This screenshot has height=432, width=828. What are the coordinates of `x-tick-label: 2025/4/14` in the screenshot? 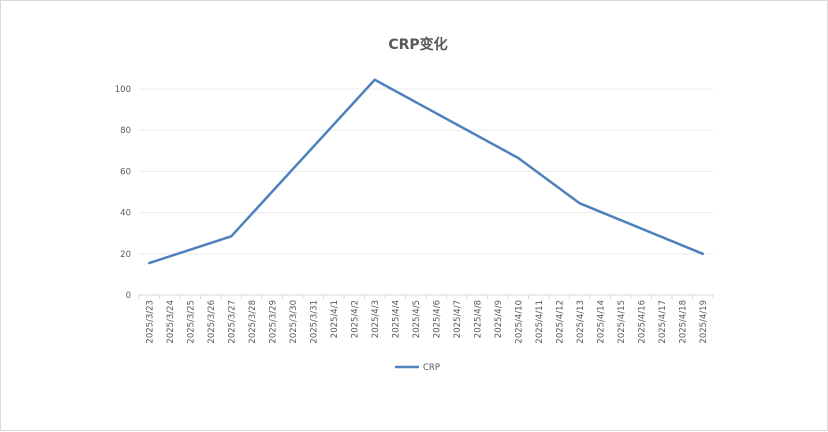 It's located at (601, 322).